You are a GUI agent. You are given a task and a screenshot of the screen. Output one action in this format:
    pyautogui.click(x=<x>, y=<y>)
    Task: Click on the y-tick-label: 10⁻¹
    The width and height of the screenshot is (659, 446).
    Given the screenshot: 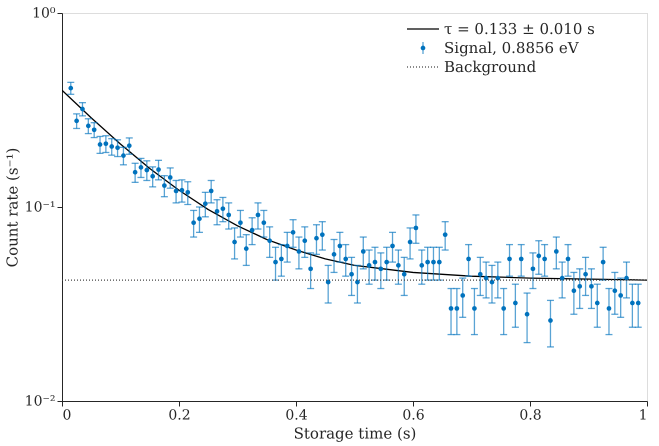 What is the action you would take?
    pyautogui.click(x=40, y=208)
    